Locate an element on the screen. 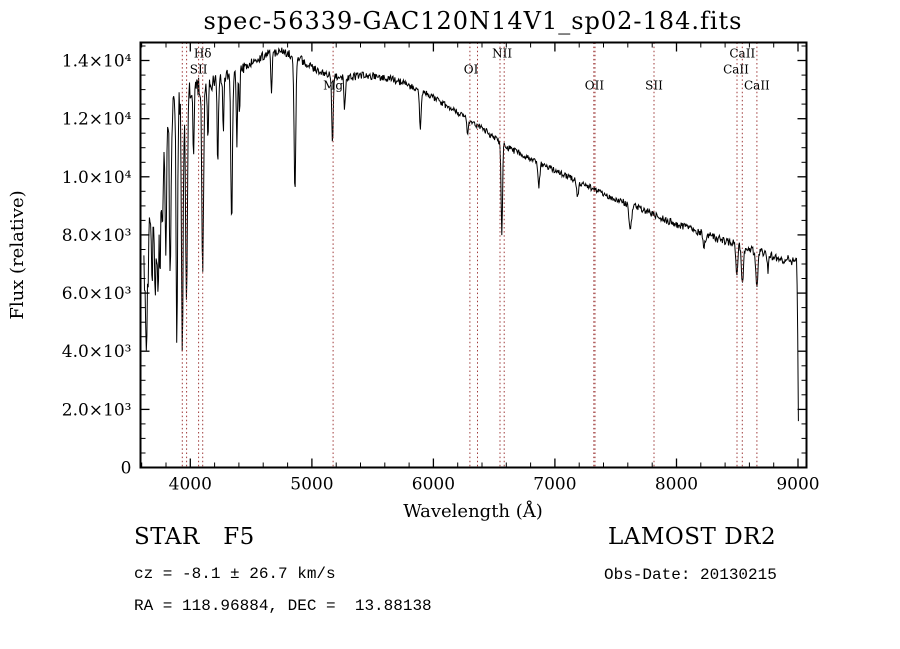 This screenshot has width=900, height=649. object-class-text: STAR F5 is located at coordinates (194, 537).